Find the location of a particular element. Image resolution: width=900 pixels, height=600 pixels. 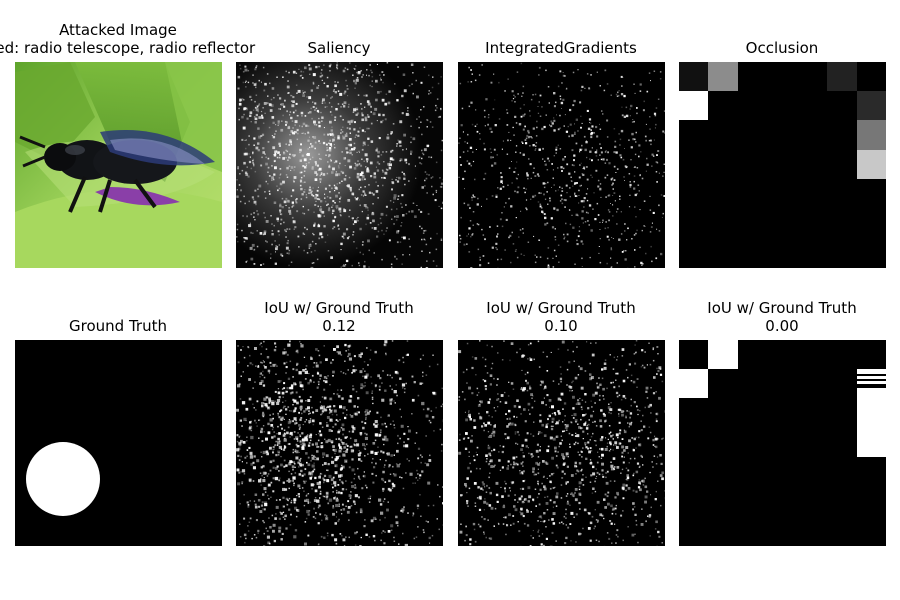

attacked-image-photo is located at coordinates (118, 165).